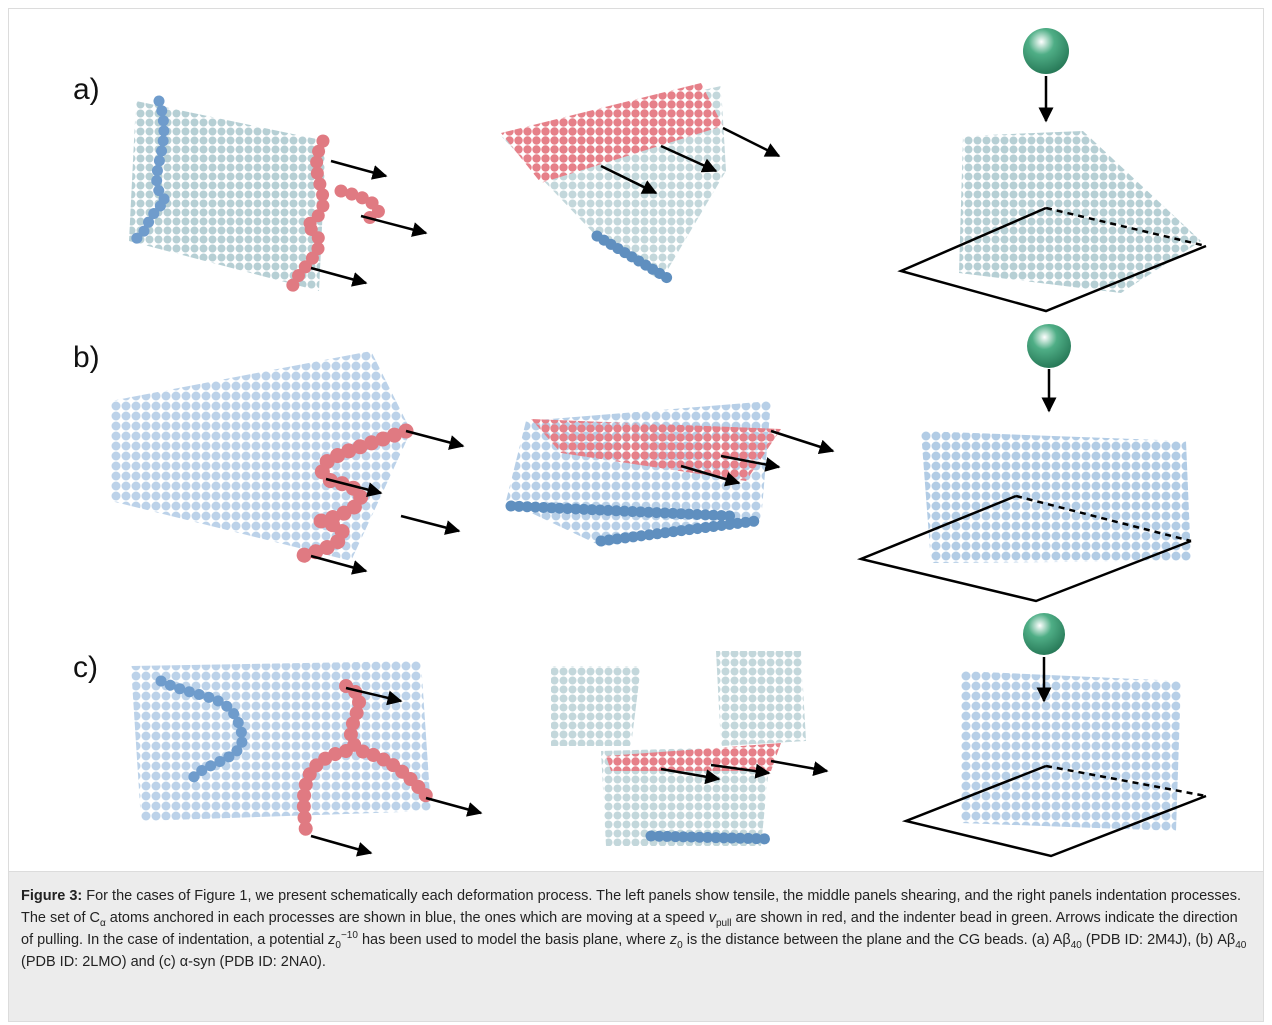 This screenshot has width=1272, height=1025. Describe the element at coordinates (1158, 940) in the screenshot. I see `caption-text: (PDB ID: 2M4J), (b) Aβ` at that location.